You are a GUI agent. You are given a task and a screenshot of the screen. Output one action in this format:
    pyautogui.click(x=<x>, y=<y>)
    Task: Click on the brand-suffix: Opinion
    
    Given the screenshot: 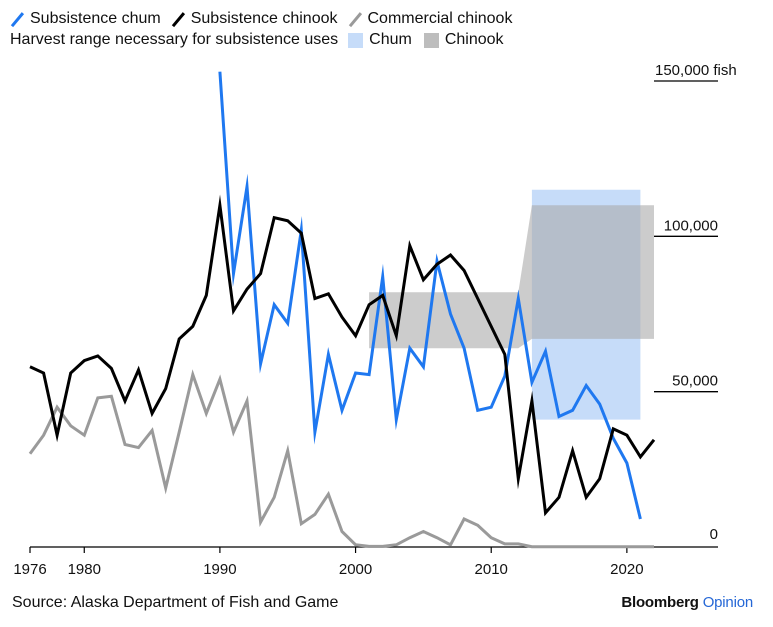 What is the action you would take?
    pyautogui.click(x=728, y=602)
    